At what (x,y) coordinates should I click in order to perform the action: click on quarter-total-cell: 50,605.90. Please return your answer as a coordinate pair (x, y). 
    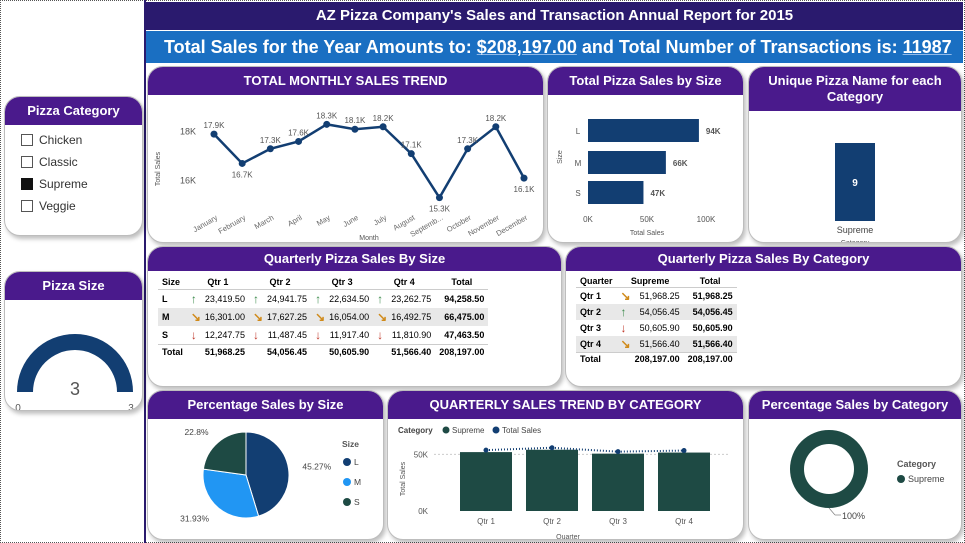
    Looking at the image, I should click on (349, 352).